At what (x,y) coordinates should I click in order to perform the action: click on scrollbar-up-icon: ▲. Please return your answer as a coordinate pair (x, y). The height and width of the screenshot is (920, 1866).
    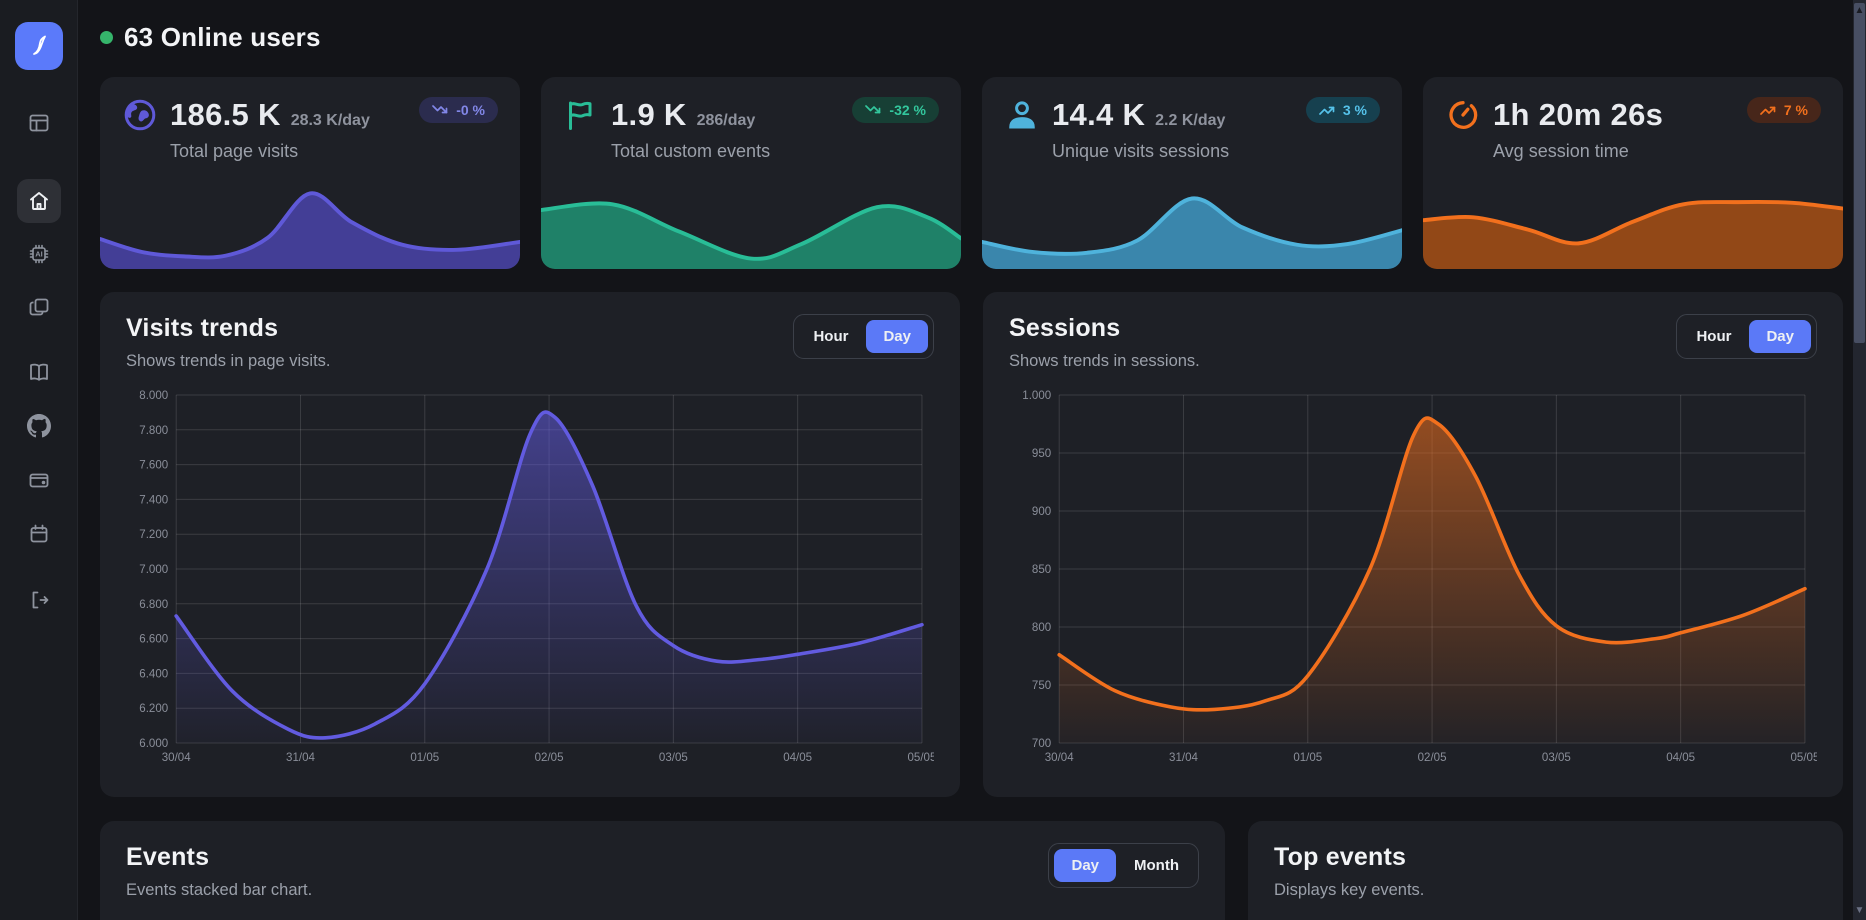
    Looking at the image, I should click on (1859, 10).